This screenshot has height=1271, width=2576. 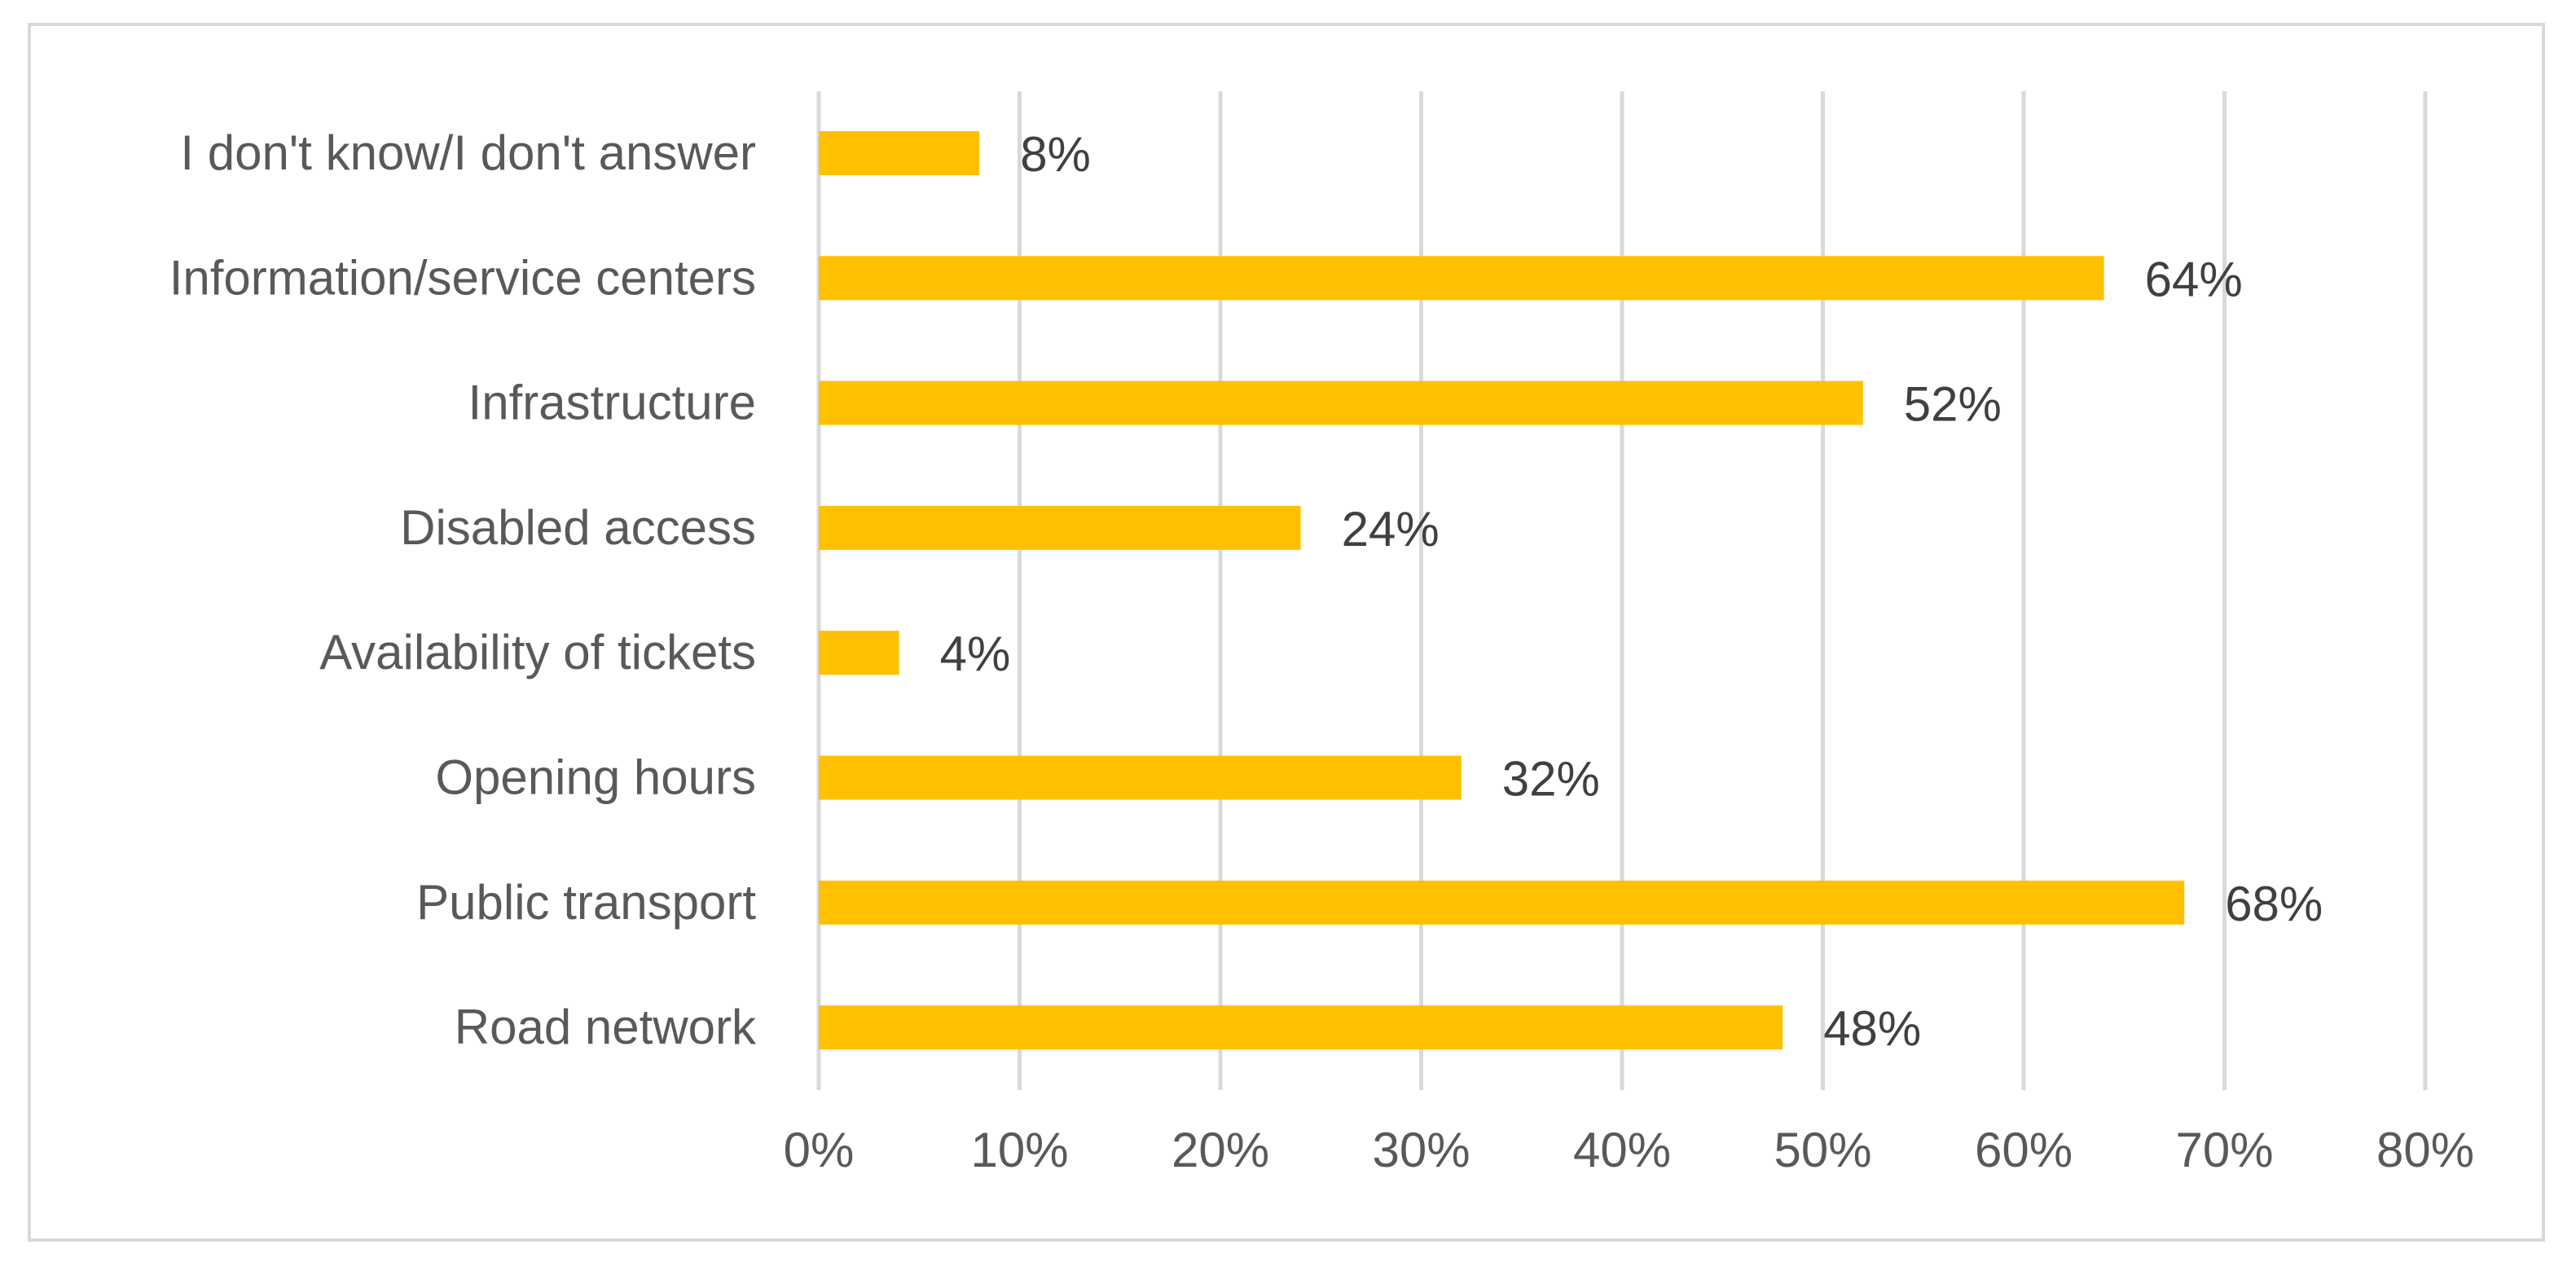 I want to click on data-label: 52%, so click(x=1953, y=404).